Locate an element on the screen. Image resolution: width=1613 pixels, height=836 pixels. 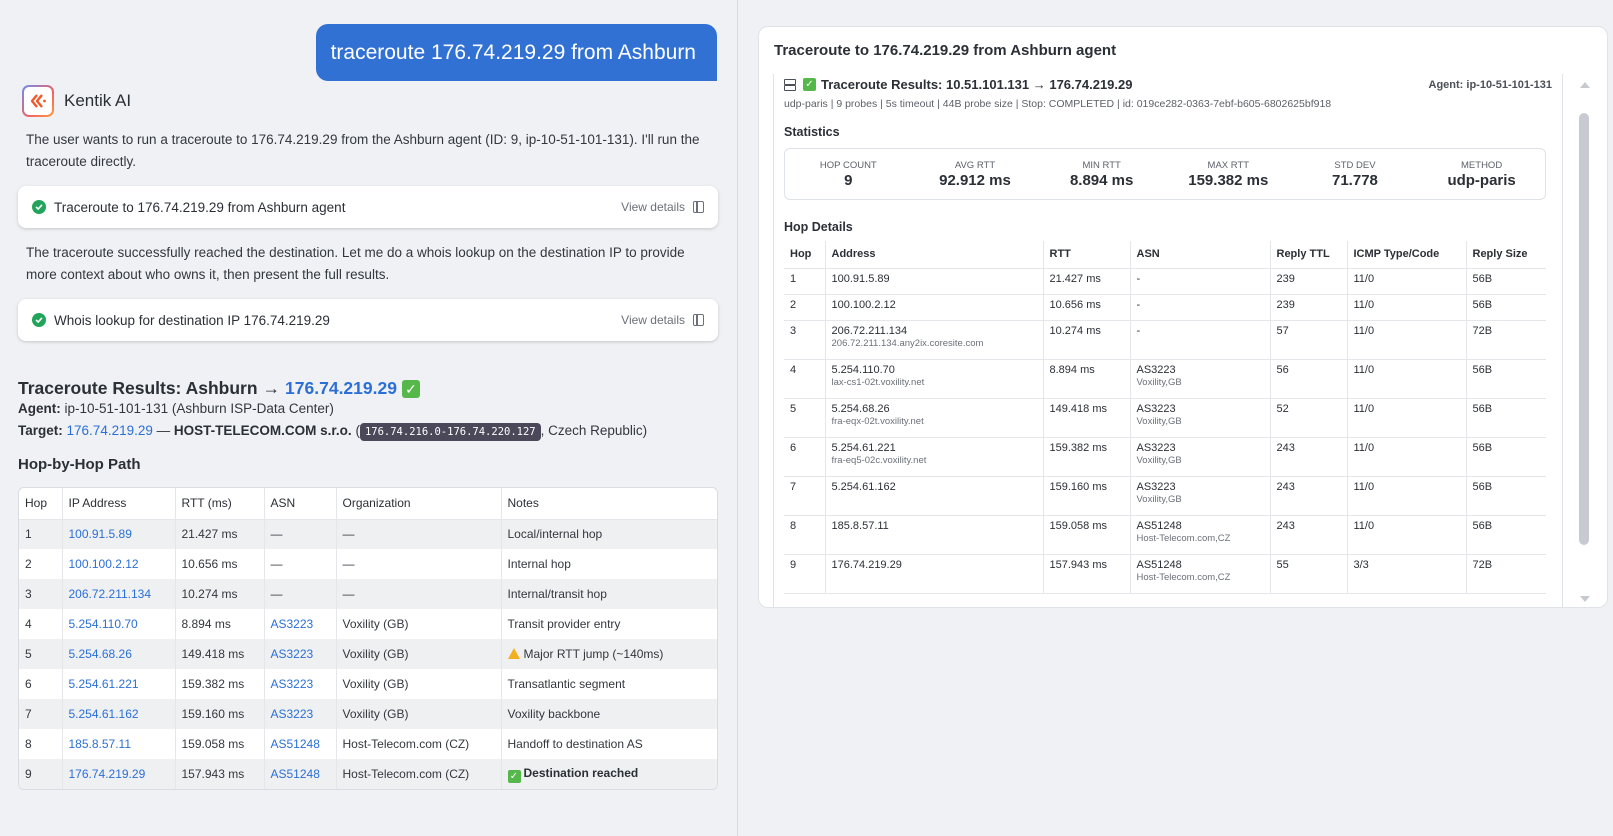
address: 5.254.61.221 is located at coordinates (863, 447).